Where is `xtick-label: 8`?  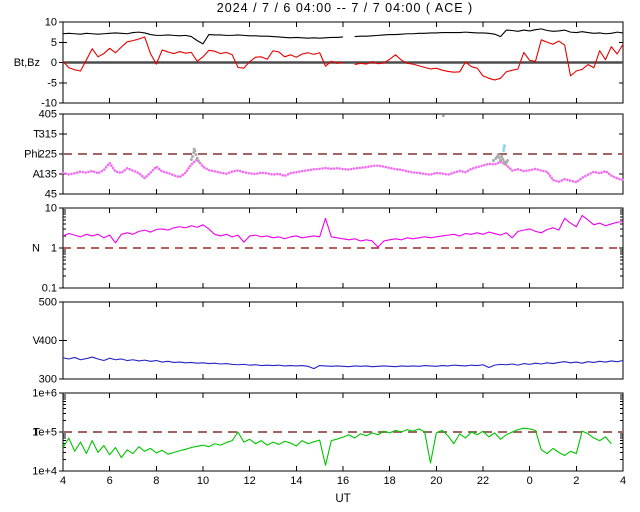
xtick-label: 8 is located at coordinates (156, 481).